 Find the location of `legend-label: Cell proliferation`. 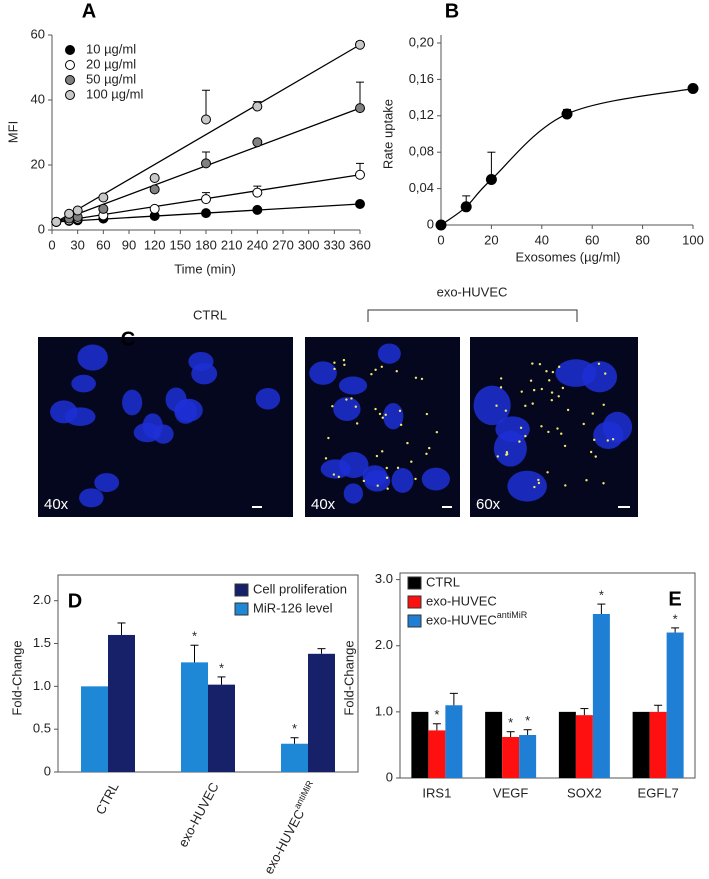

legend-label: Cell proliferation is located at coordinates (300, 588).